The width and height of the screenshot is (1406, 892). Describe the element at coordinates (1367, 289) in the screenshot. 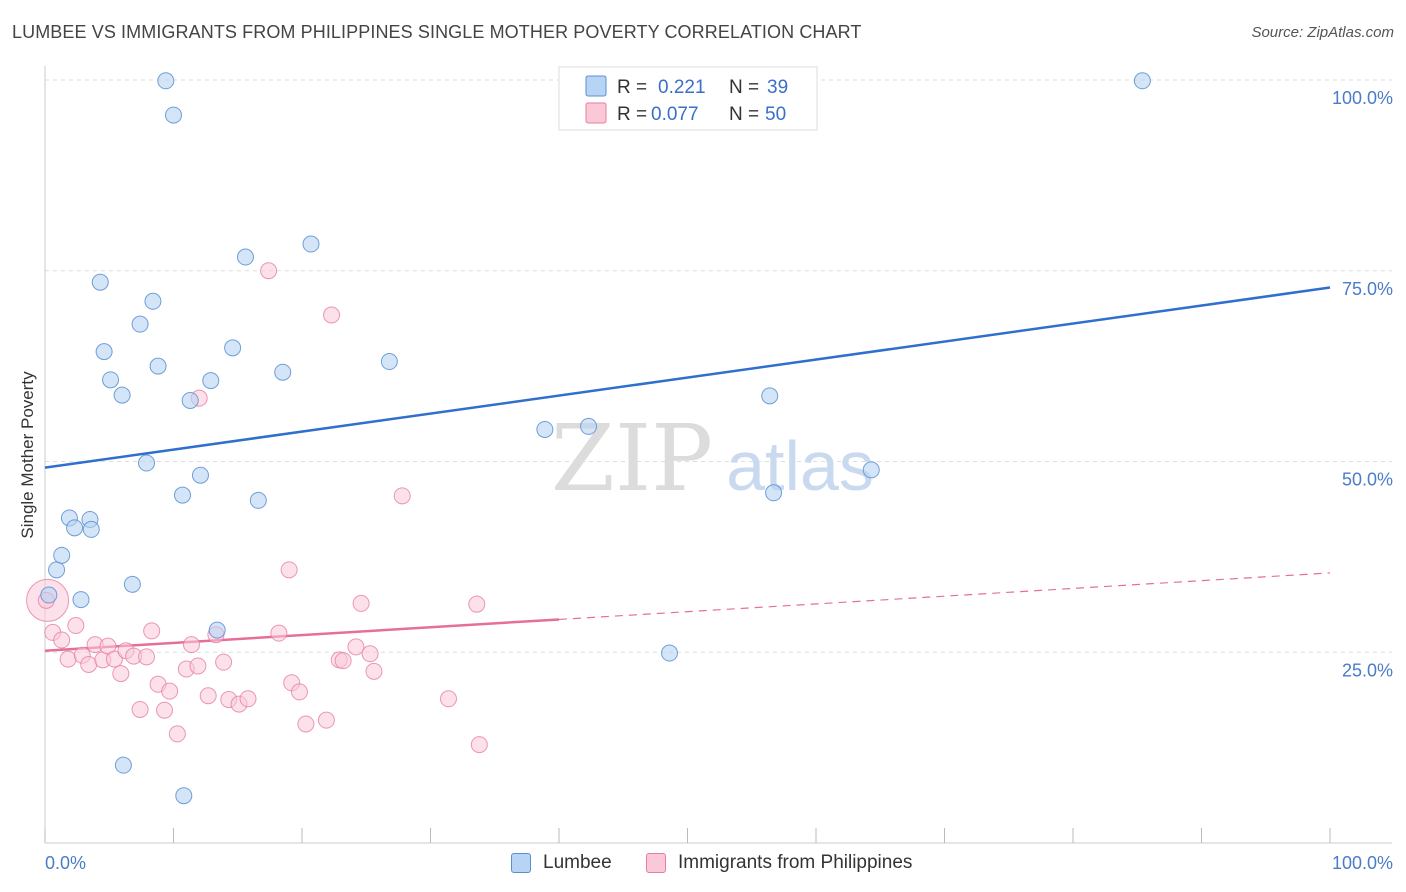

I see `y-tick-label: 75.0%` at that location.